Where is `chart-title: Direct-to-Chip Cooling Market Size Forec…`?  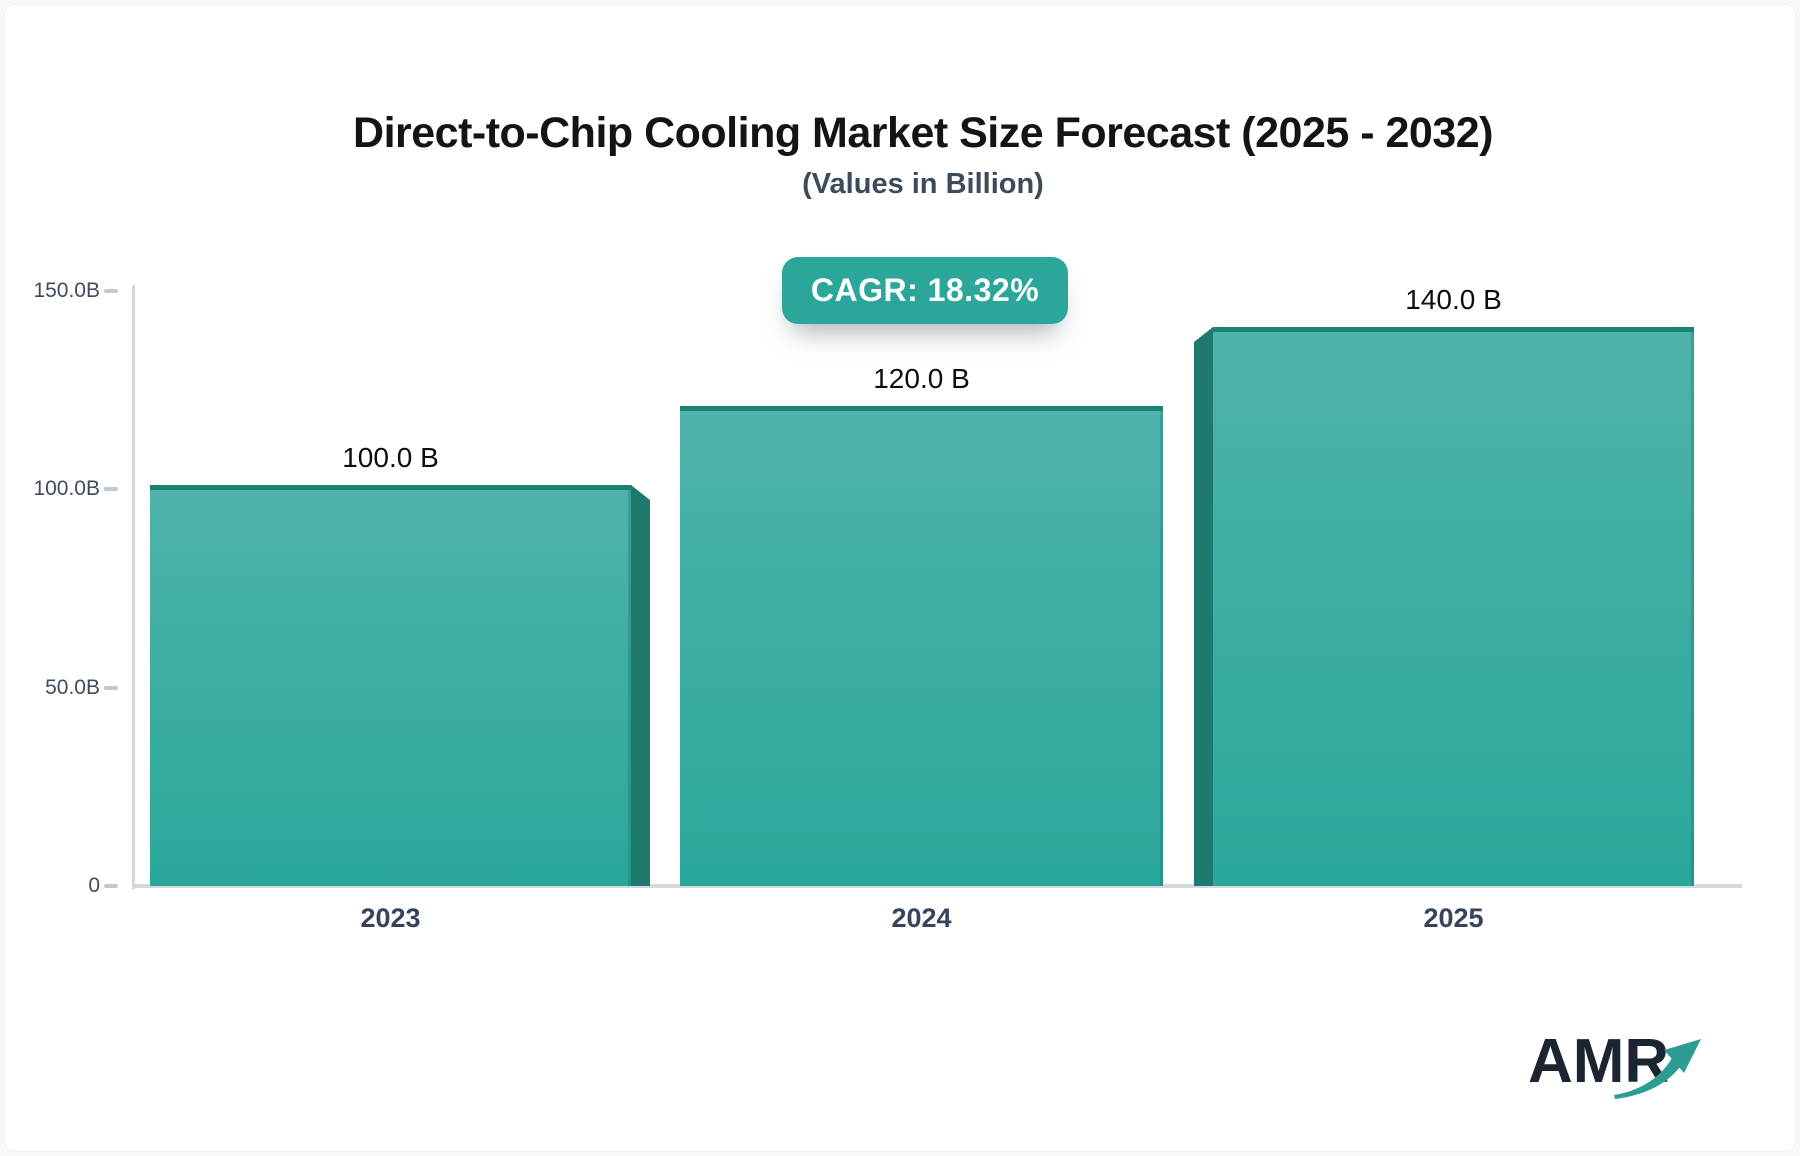 chart-title: Direct-to-Chip Cooling Market Size Forec… is located at coordinates (923, 133).